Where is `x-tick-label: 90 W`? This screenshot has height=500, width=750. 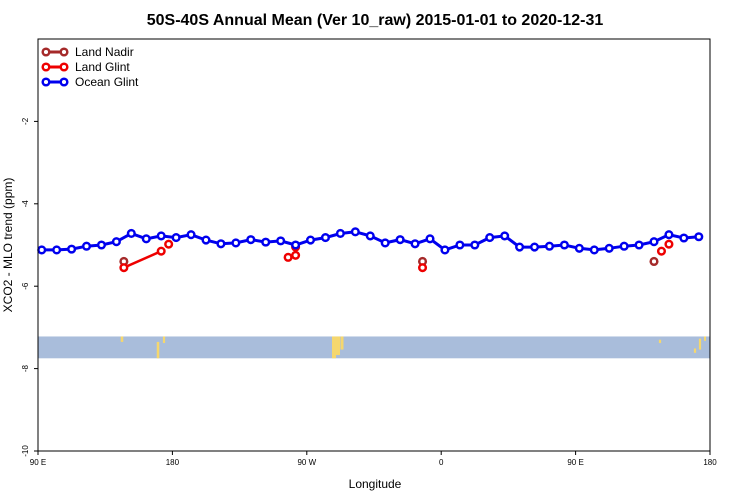 x-tick-label: 90 W is located at coordinates (306, 462).